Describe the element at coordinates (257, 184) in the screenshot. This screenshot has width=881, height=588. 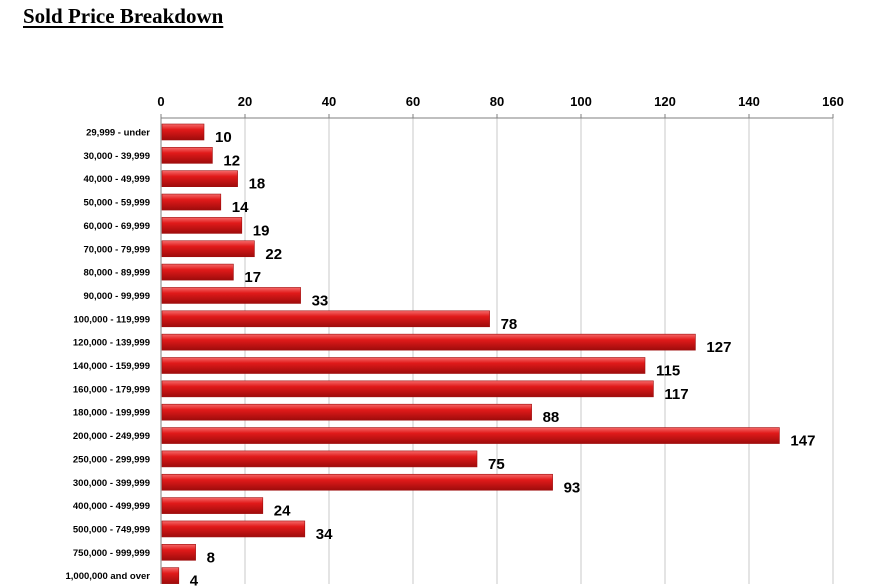
I see `data-label: 18` at that location.